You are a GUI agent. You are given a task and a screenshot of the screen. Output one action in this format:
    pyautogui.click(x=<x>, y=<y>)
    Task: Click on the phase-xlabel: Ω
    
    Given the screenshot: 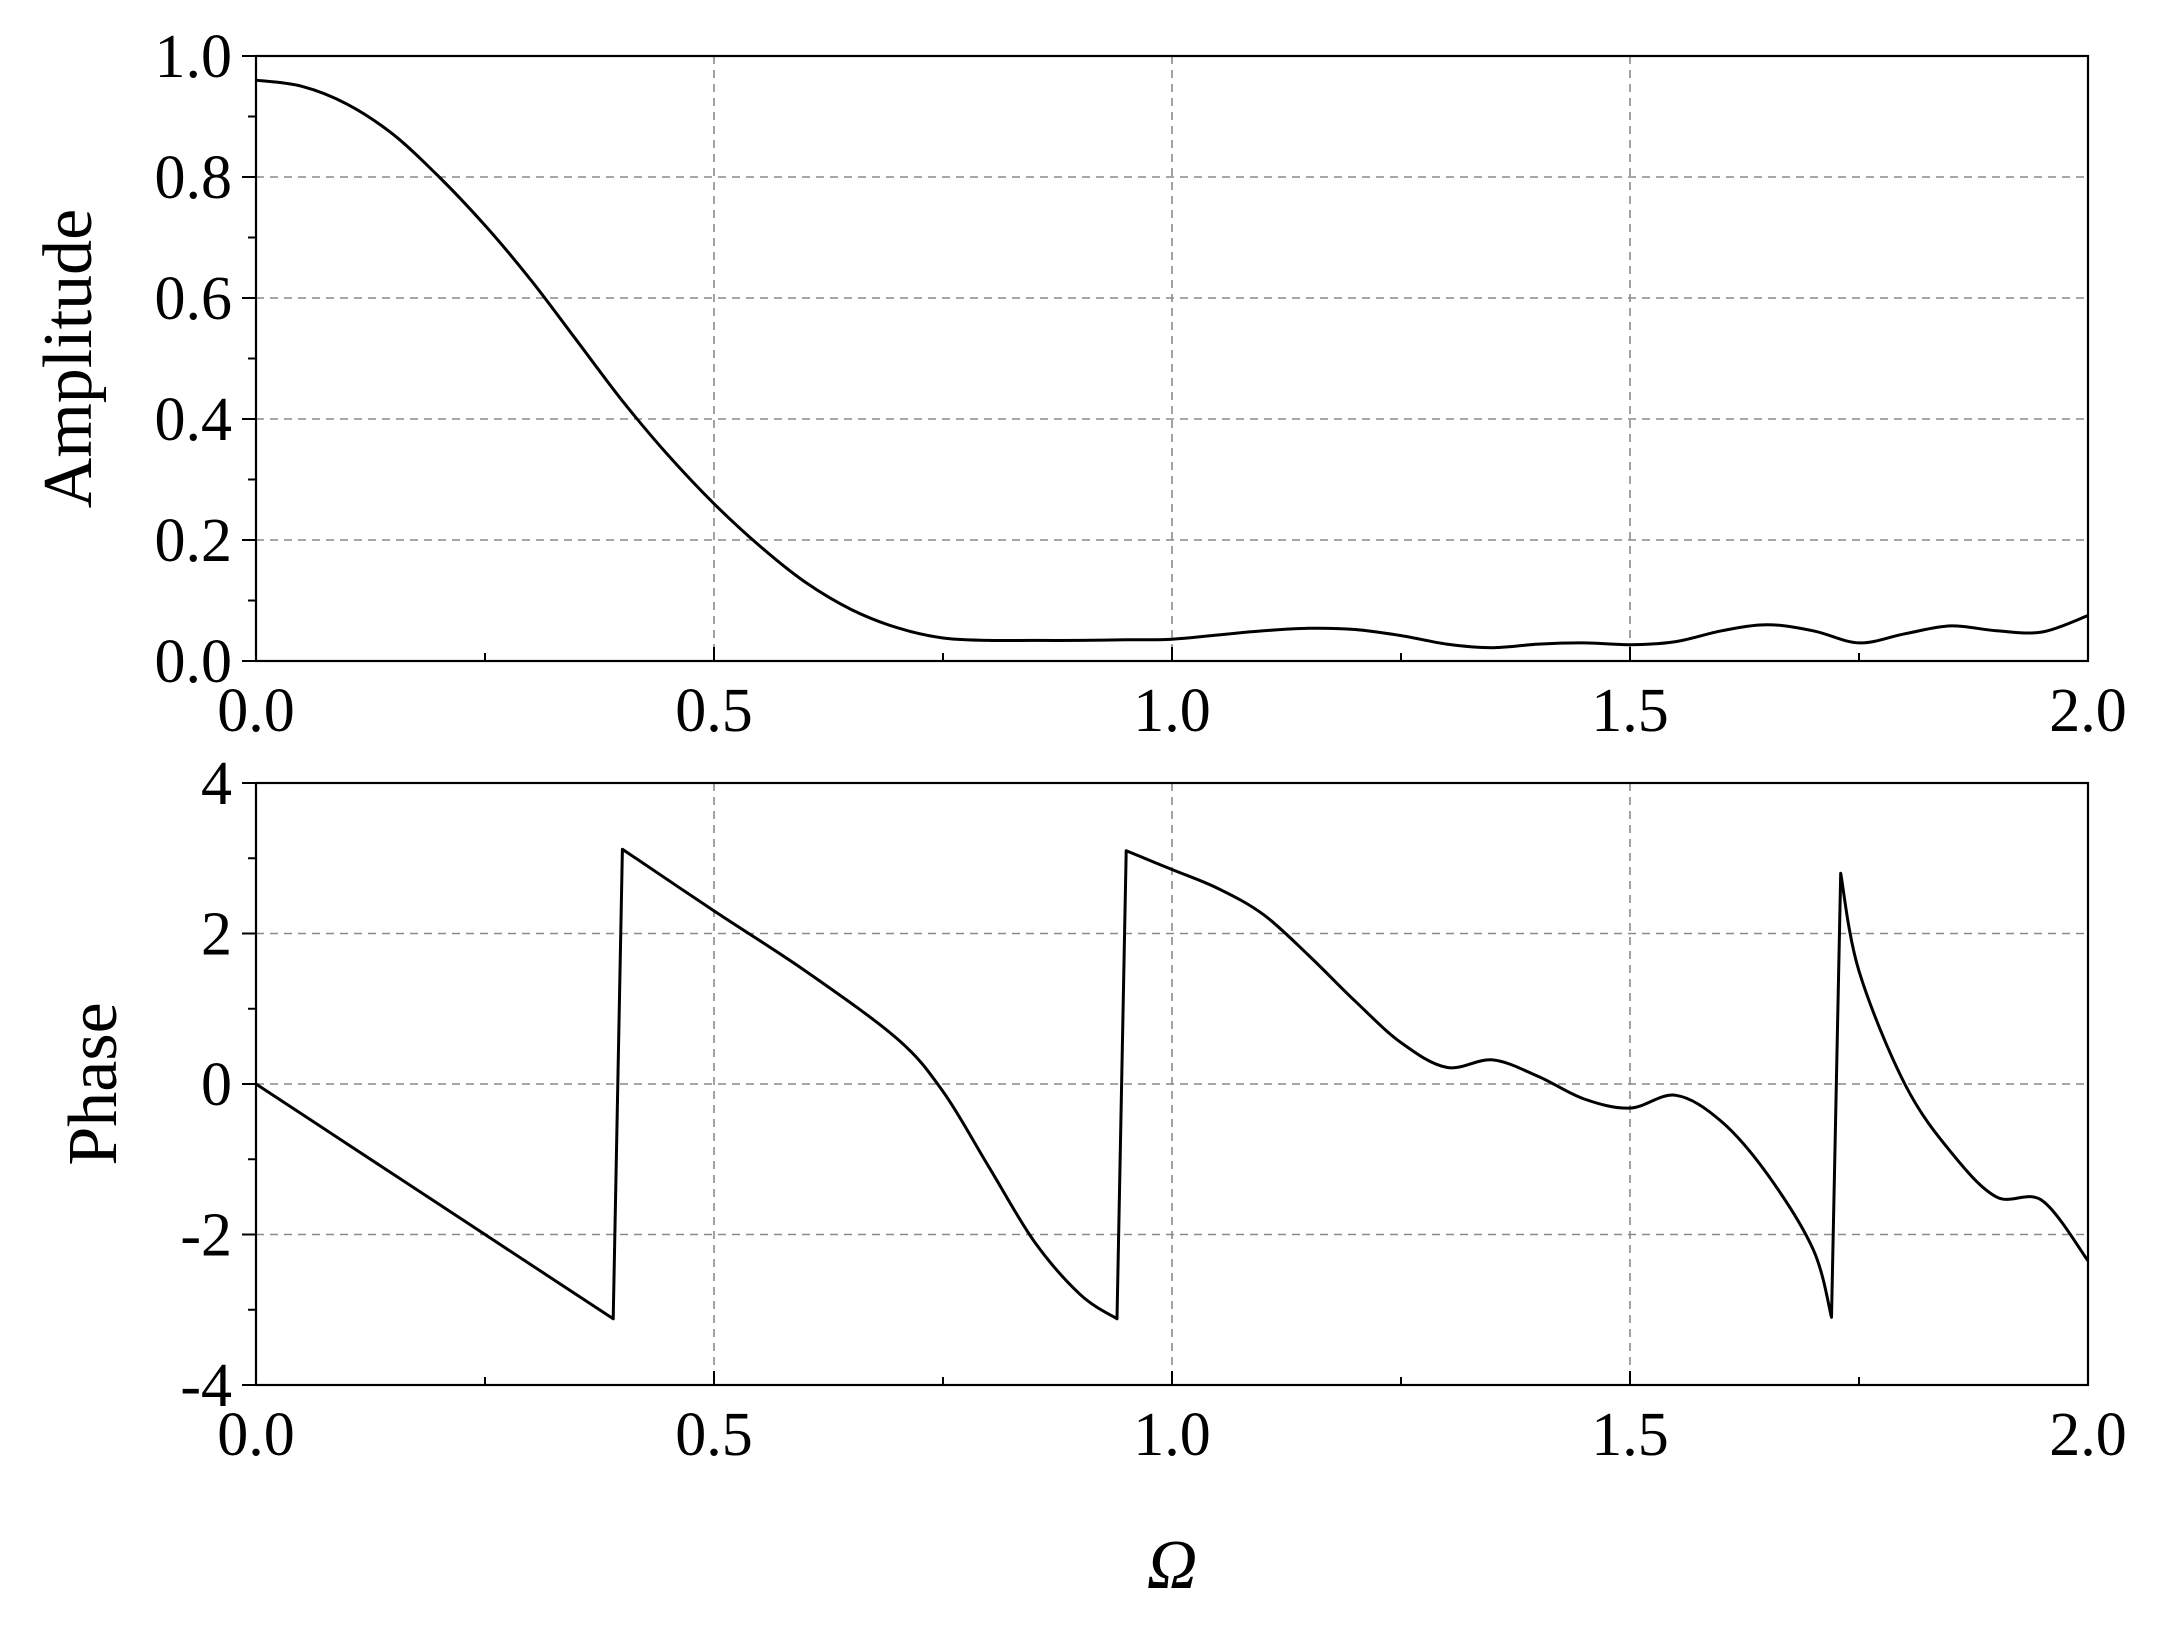 What is the action you would take?
    pyautogui.click(x=1172, y=1565)
    